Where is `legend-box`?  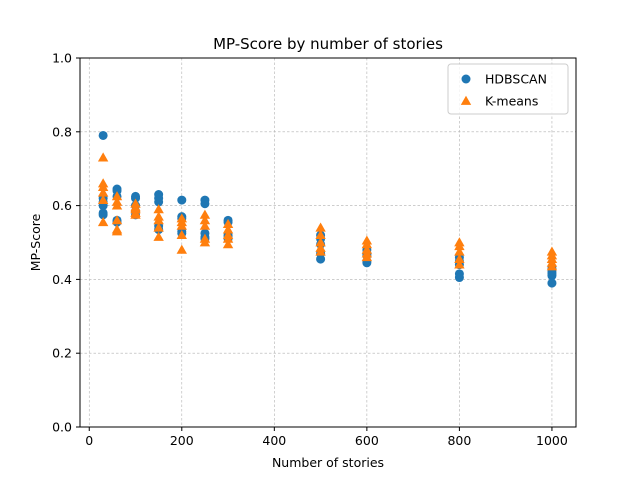
legend-box is located at coordinates (508, 89).